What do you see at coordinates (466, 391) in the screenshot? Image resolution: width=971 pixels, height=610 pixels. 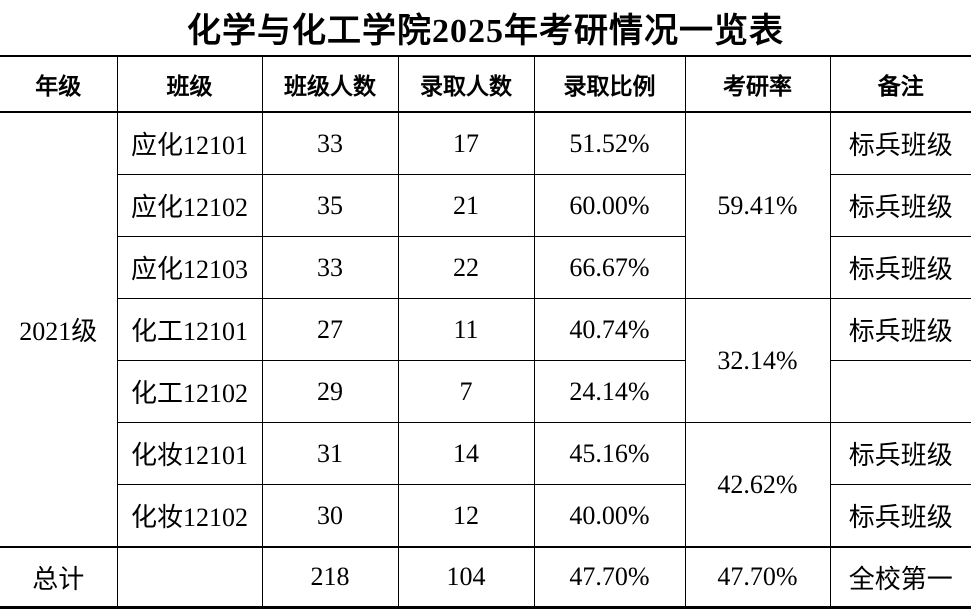 I see `admitted-cell: 7` at bounding box center [466, 391].